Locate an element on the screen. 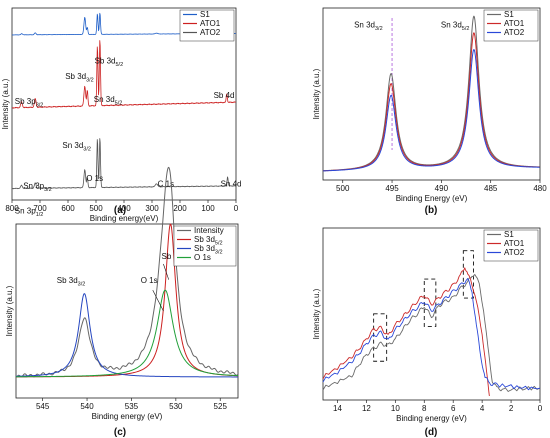  x-tick-label: 2 is located at coordinates (511, 408).